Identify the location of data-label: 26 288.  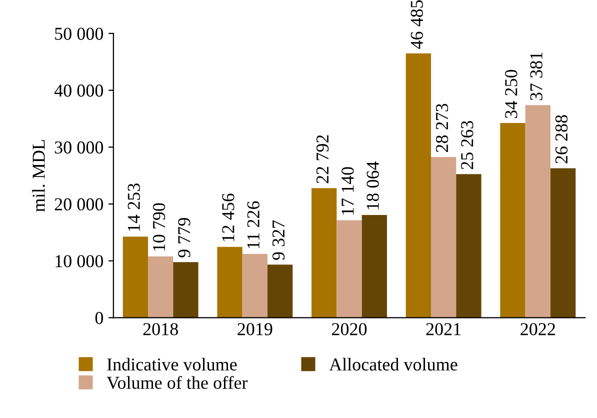
(561, 139).